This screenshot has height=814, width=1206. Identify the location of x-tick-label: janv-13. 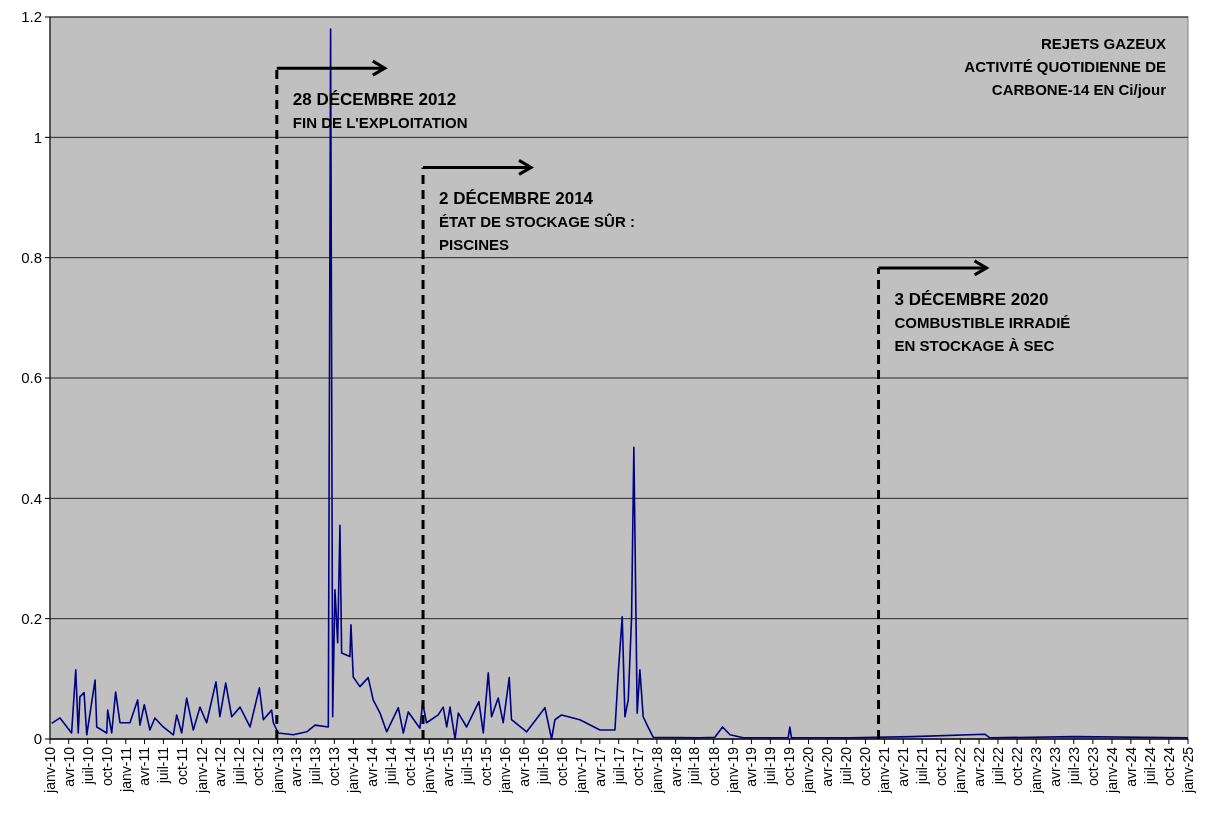
(277, 770).